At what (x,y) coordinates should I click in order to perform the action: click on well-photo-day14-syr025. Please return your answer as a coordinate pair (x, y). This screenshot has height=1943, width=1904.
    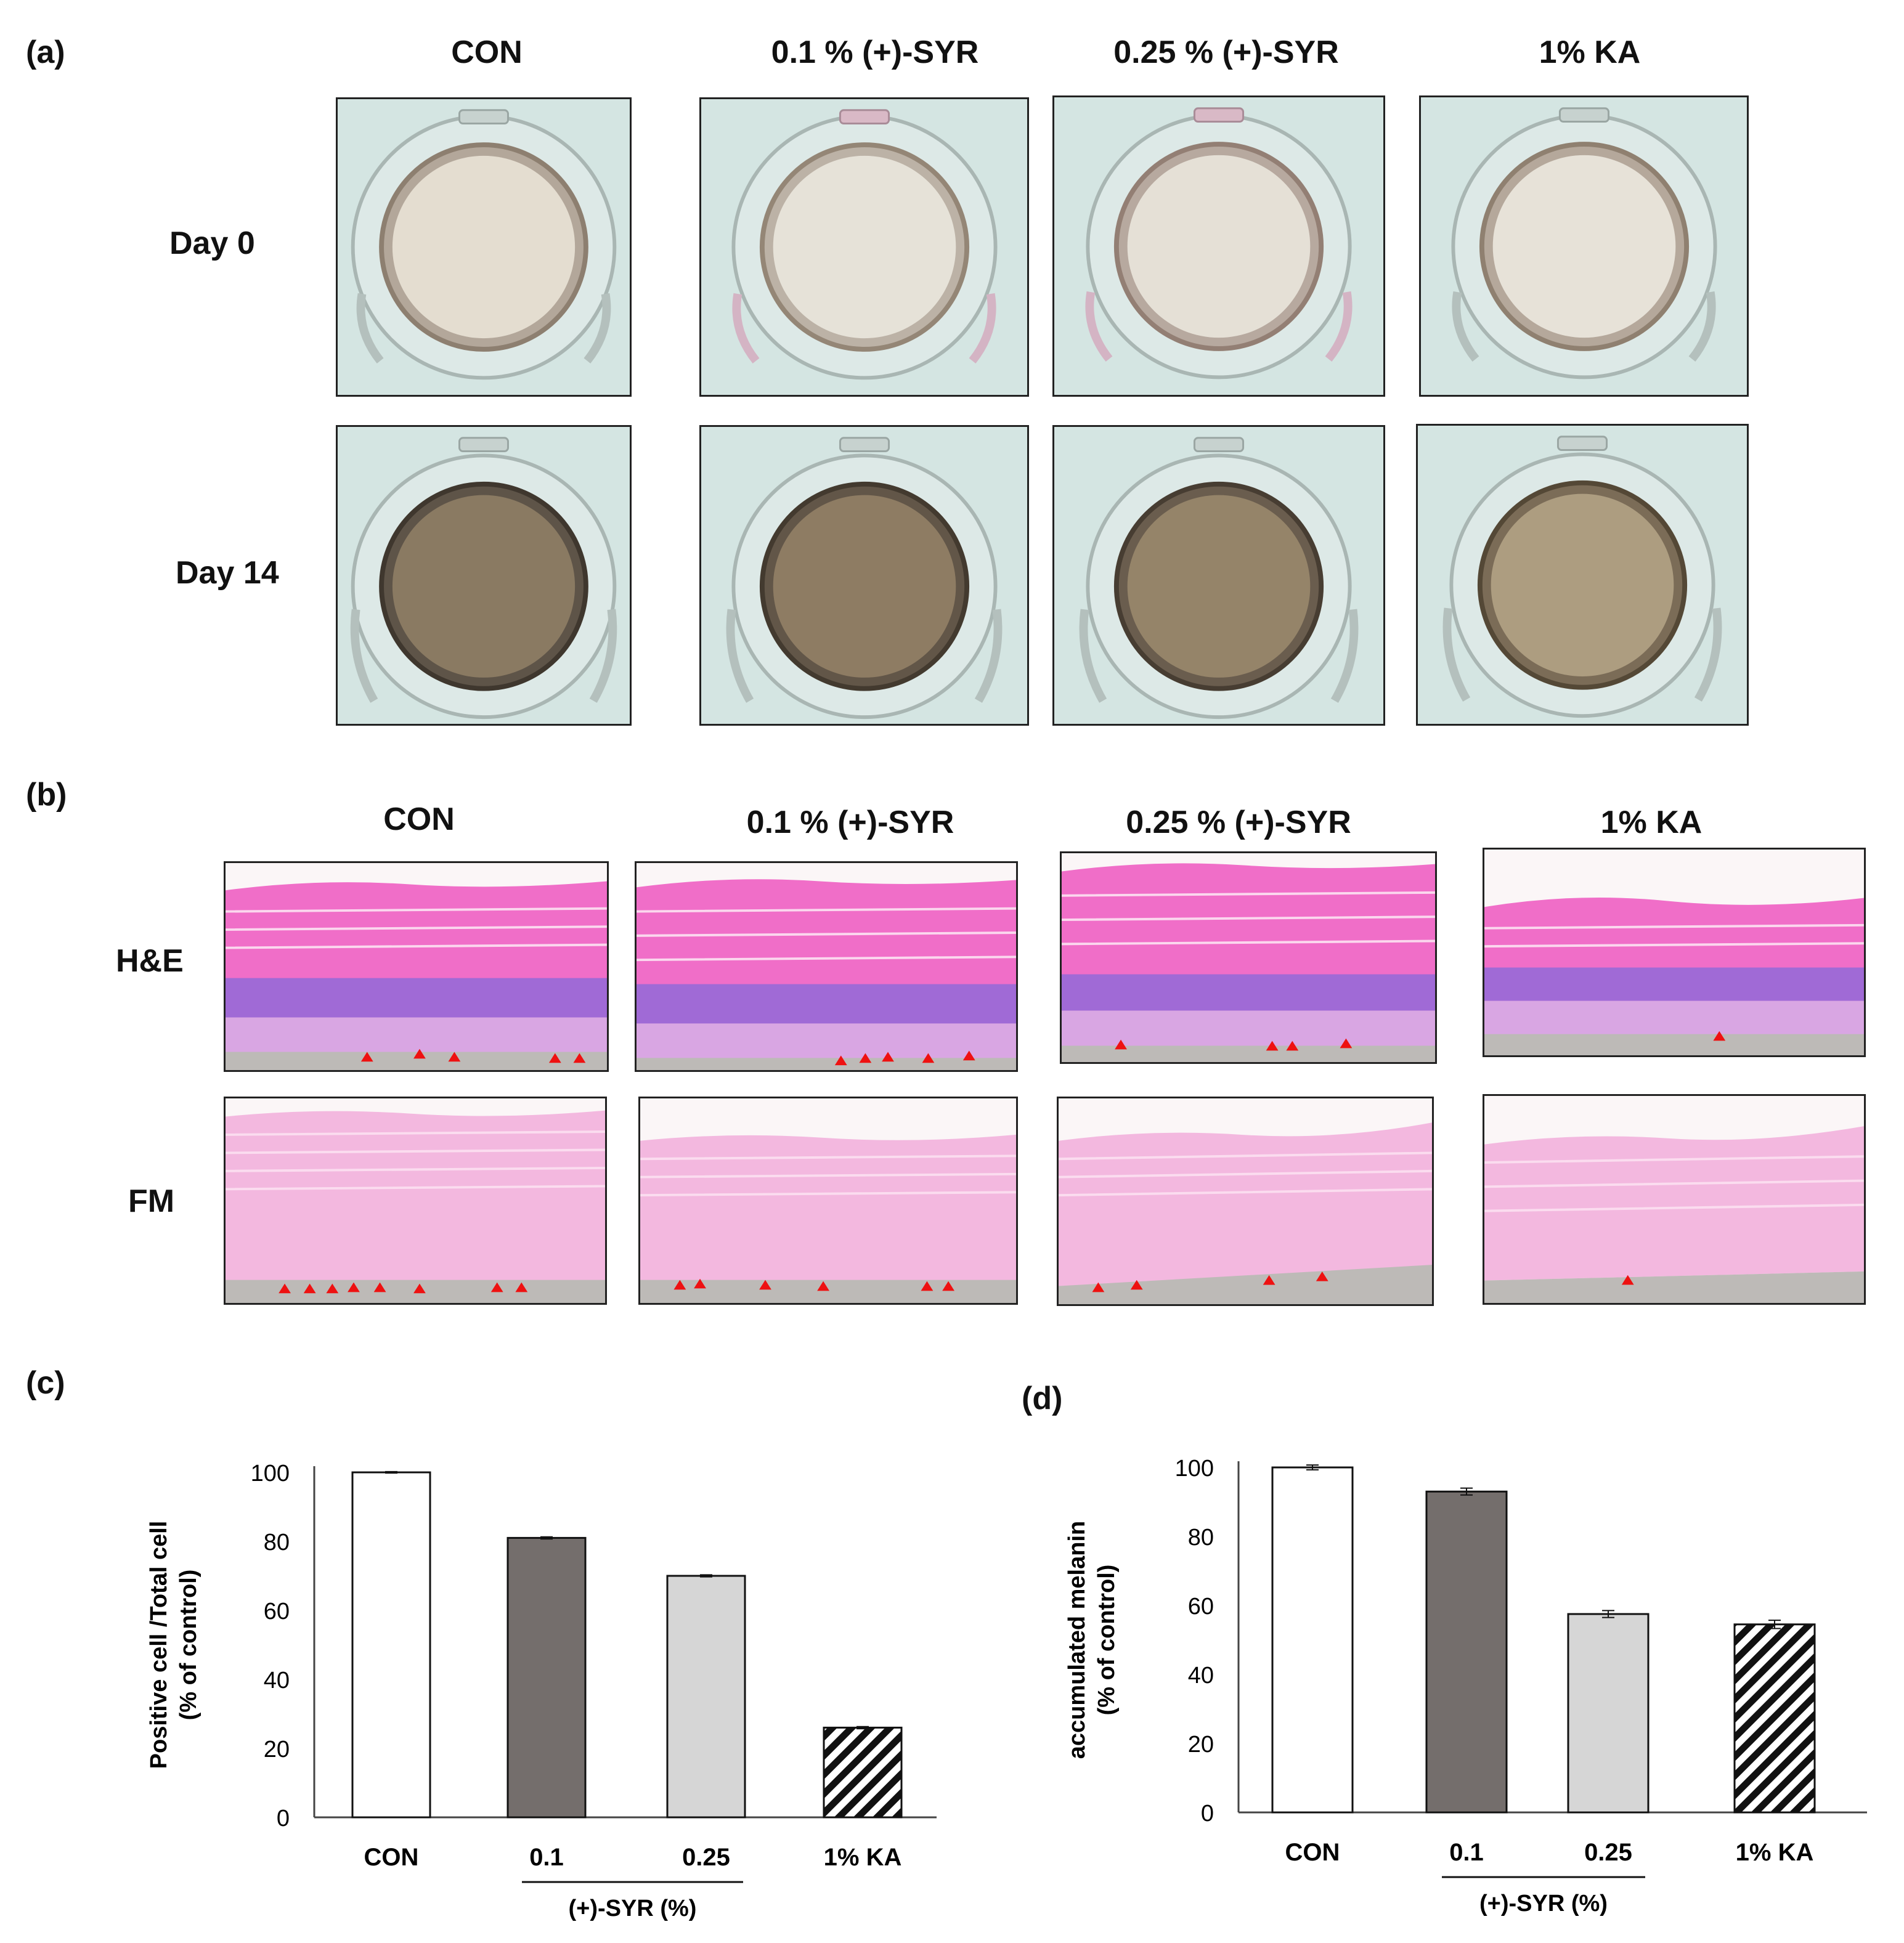
    Looking at the image, I should click on (1218, 575).